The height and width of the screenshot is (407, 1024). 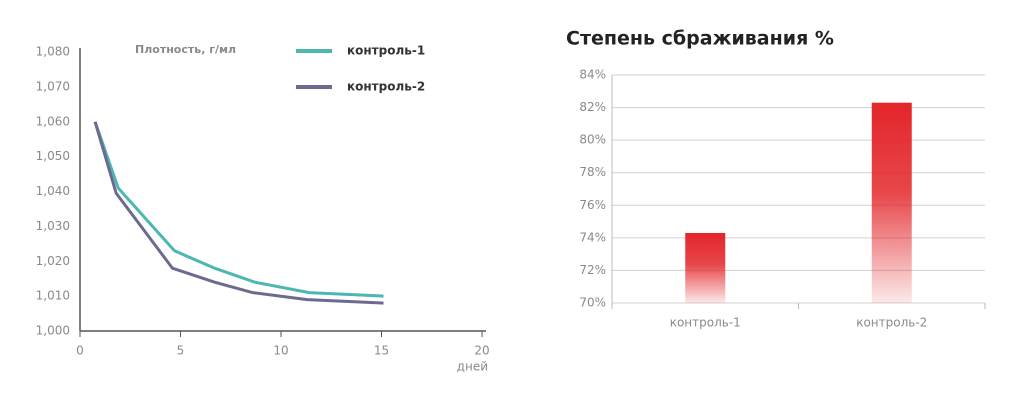 What do you see at coordinates (705, 323) in the screenshot?
I see `x-tick-label: контроль-1` at bounding box center [705, 323].